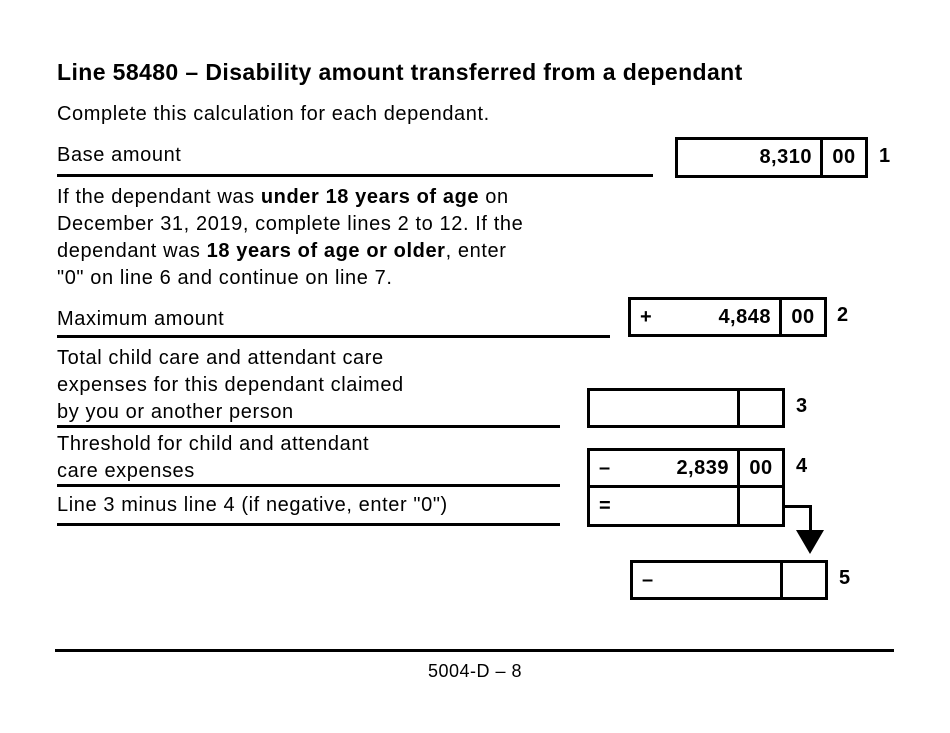 This screenshot has width=950, height=733. What do you see at coordinates (141, 319) in the screenshot?
I see `row-label-maximum-amount: Maximum amount` at bounding box center [141, 319].